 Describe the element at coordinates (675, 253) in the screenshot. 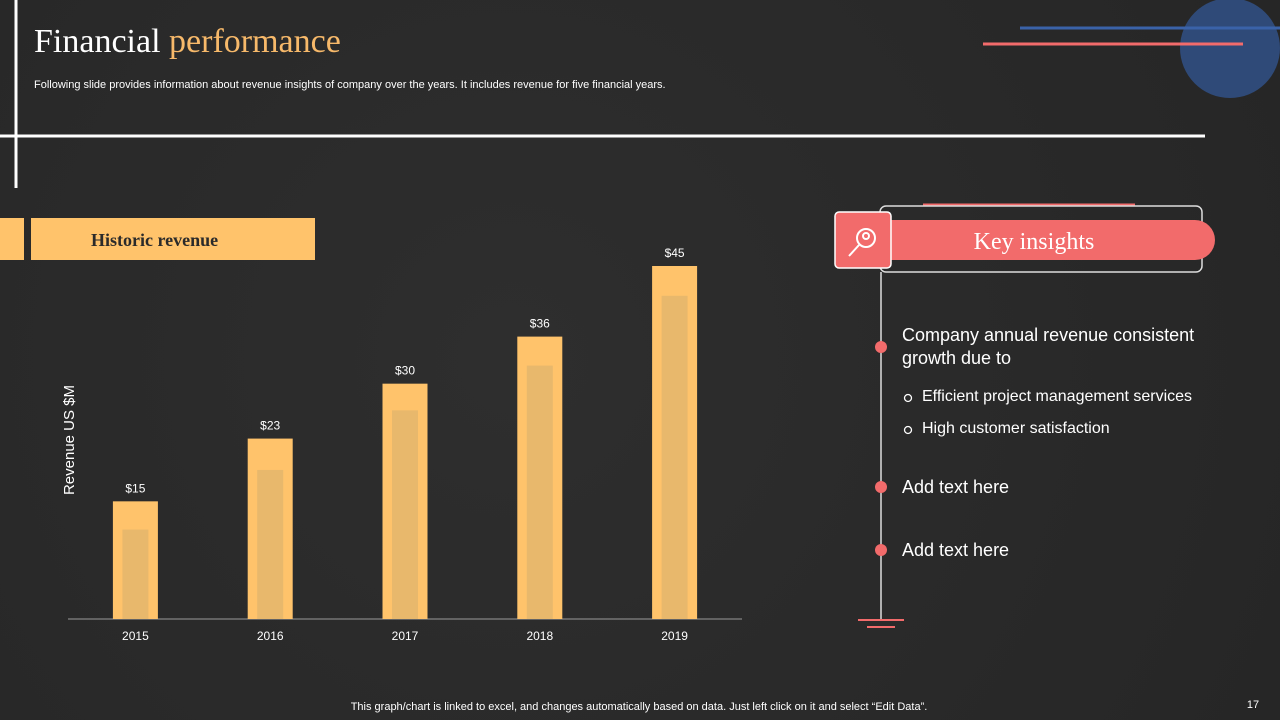

I see `value-label: $45` at that location.